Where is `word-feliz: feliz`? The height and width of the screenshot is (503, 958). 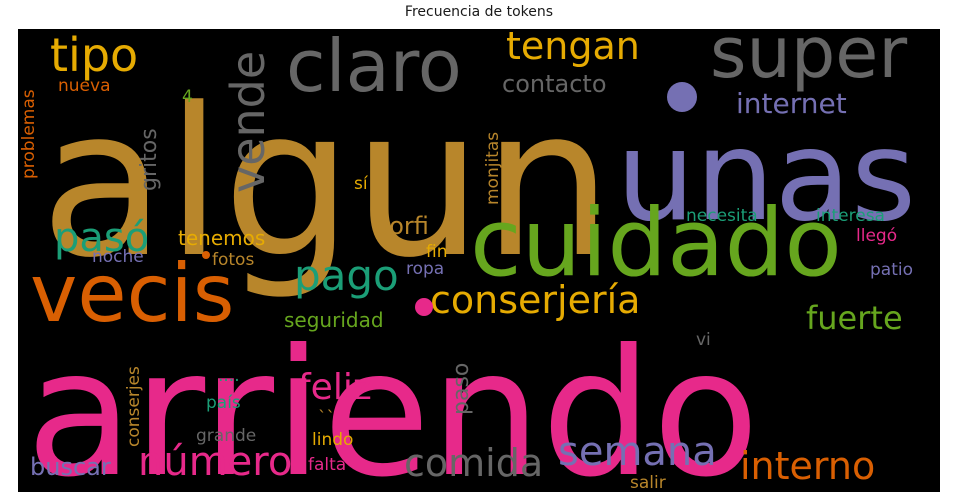 word-feliz: feliz is located at coordinates (335, 387).